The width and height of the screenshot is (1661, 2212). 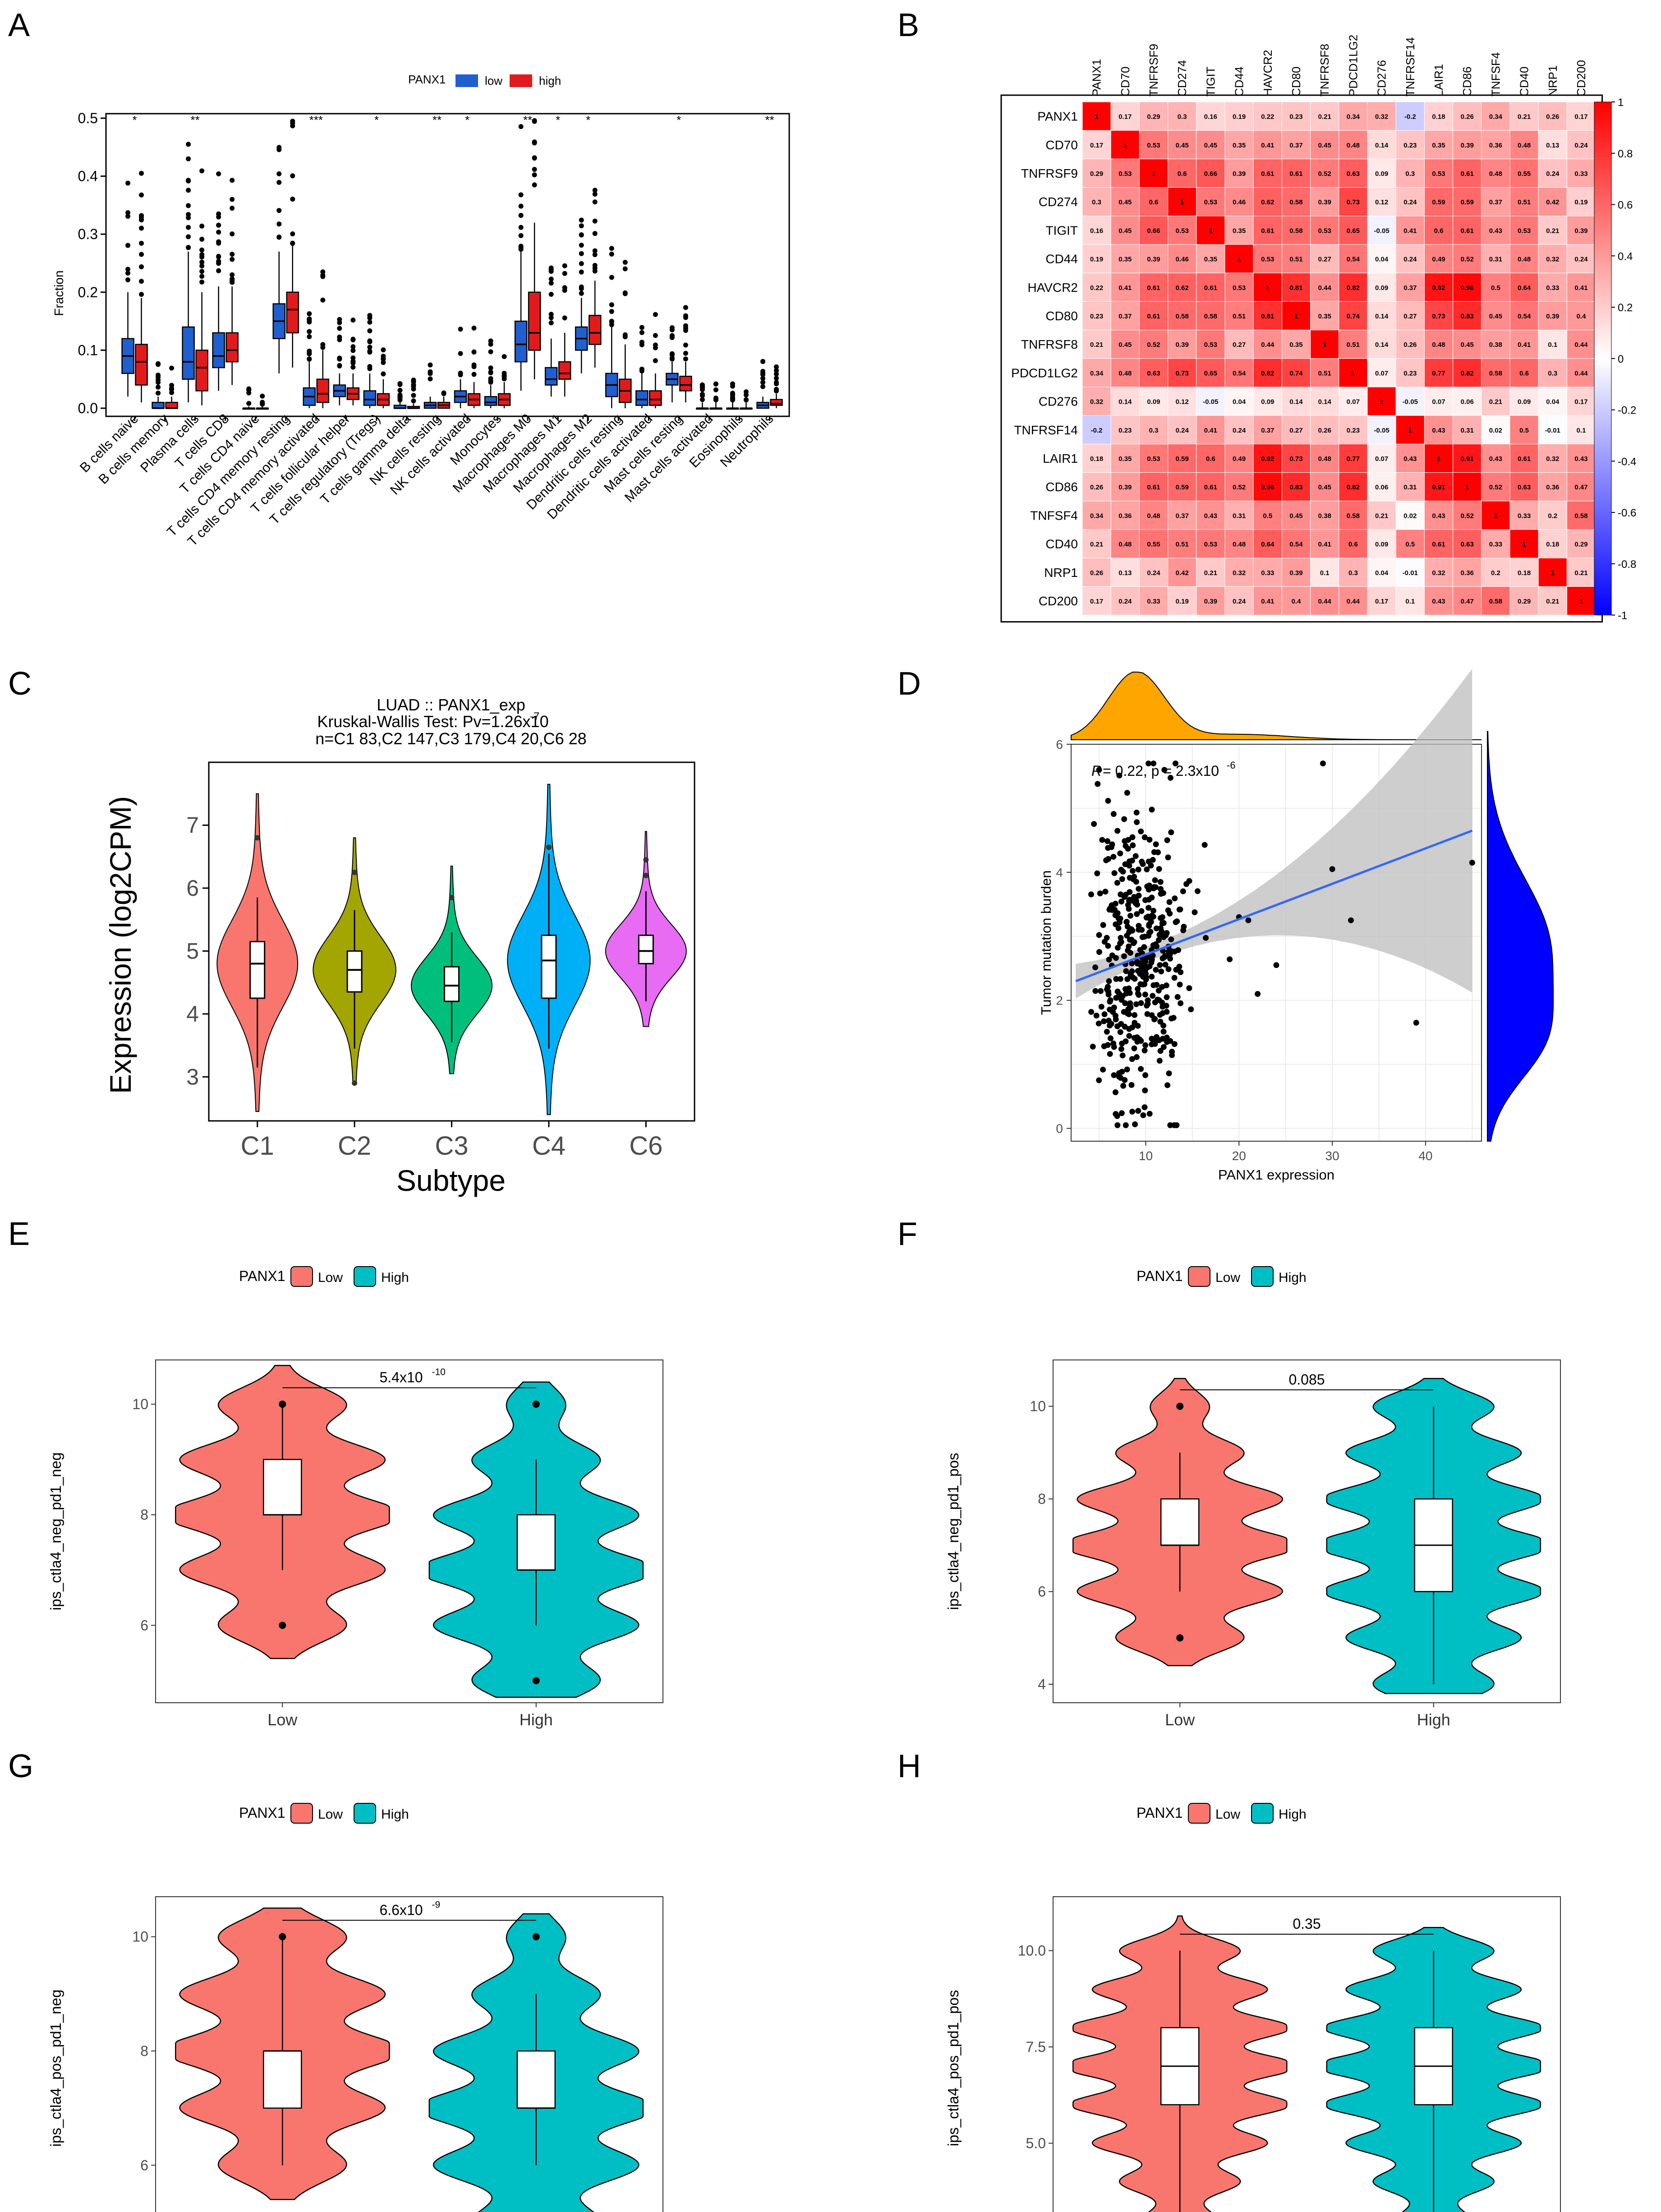 I want to click on heat-value: 0.92, so click(x=1438, y=288).